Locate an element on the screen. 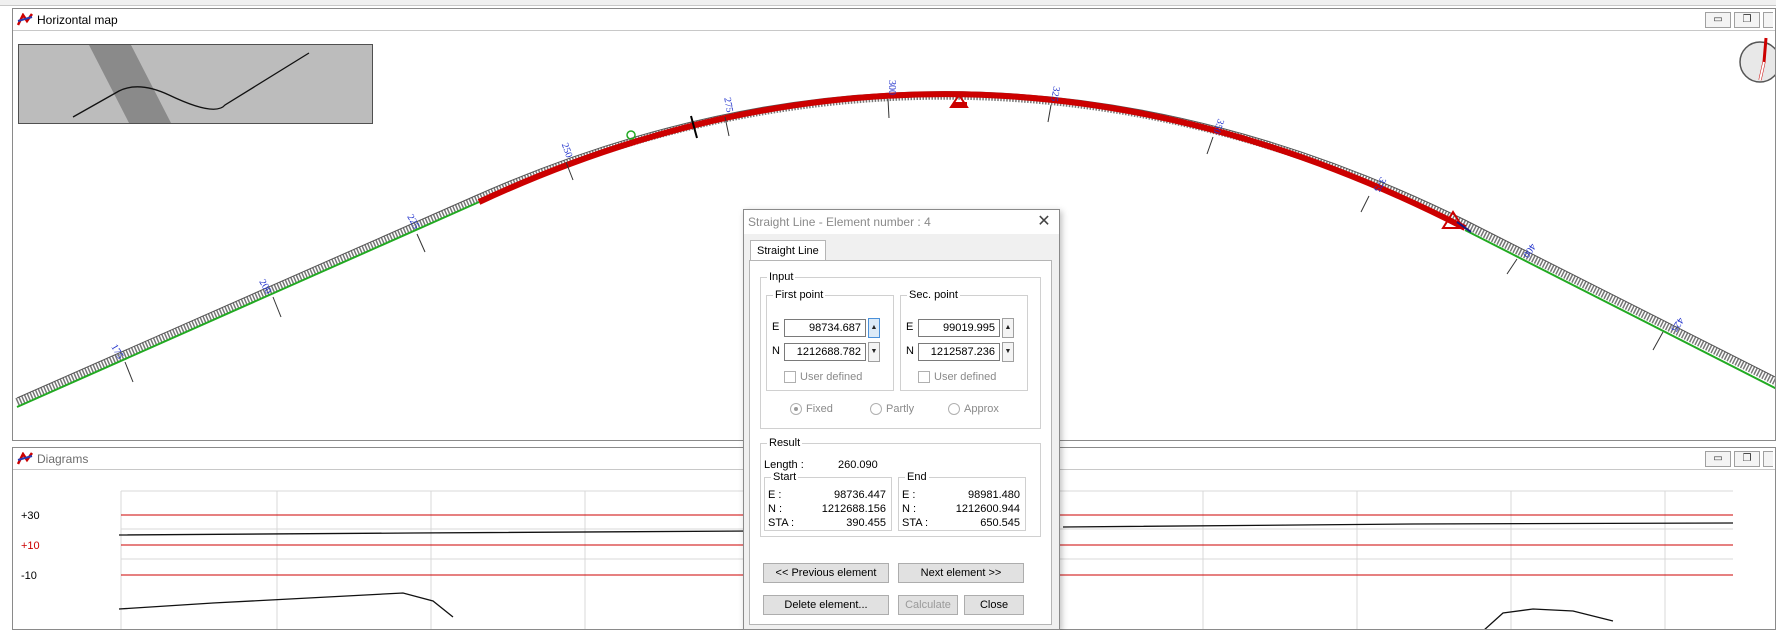 This screenshot has width=1776, height=630. start-sta-label: STA : is located at coordinates (781, 523).